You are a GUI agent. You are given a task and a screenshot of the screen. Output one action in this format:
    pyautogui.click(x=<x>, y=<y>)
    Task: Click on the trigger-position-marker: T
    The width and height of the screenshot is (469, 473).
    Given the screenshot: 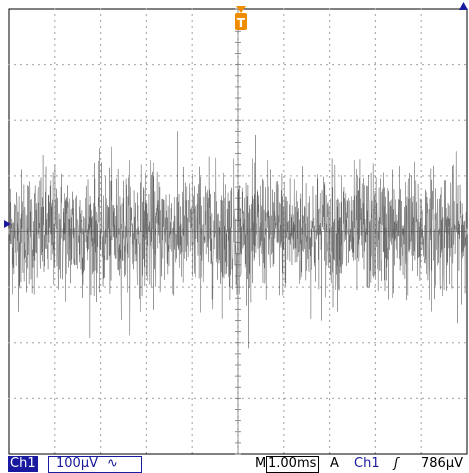 What is the action you would take?
    pyautogui.click(x=241, y=18)
    